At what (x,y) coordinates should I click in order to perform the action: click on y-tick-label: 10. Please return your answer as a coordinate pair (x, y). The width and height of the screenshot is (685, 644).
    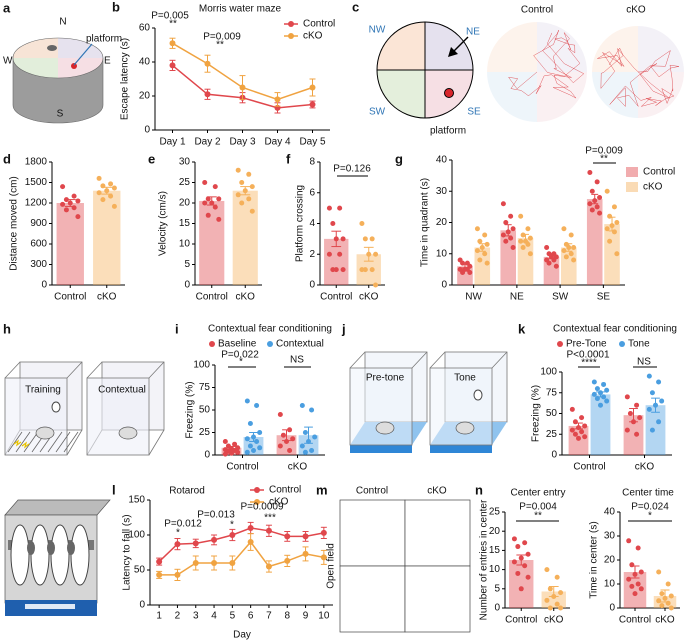
    Looking at the image, I should click on (610, 584).